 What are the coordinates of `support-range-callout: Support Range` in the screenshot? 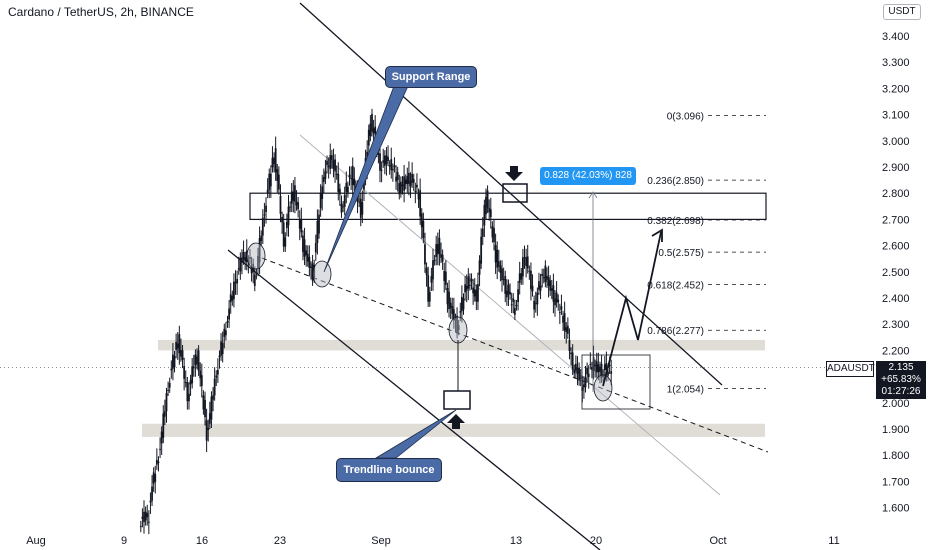 It's located at (431, 77).